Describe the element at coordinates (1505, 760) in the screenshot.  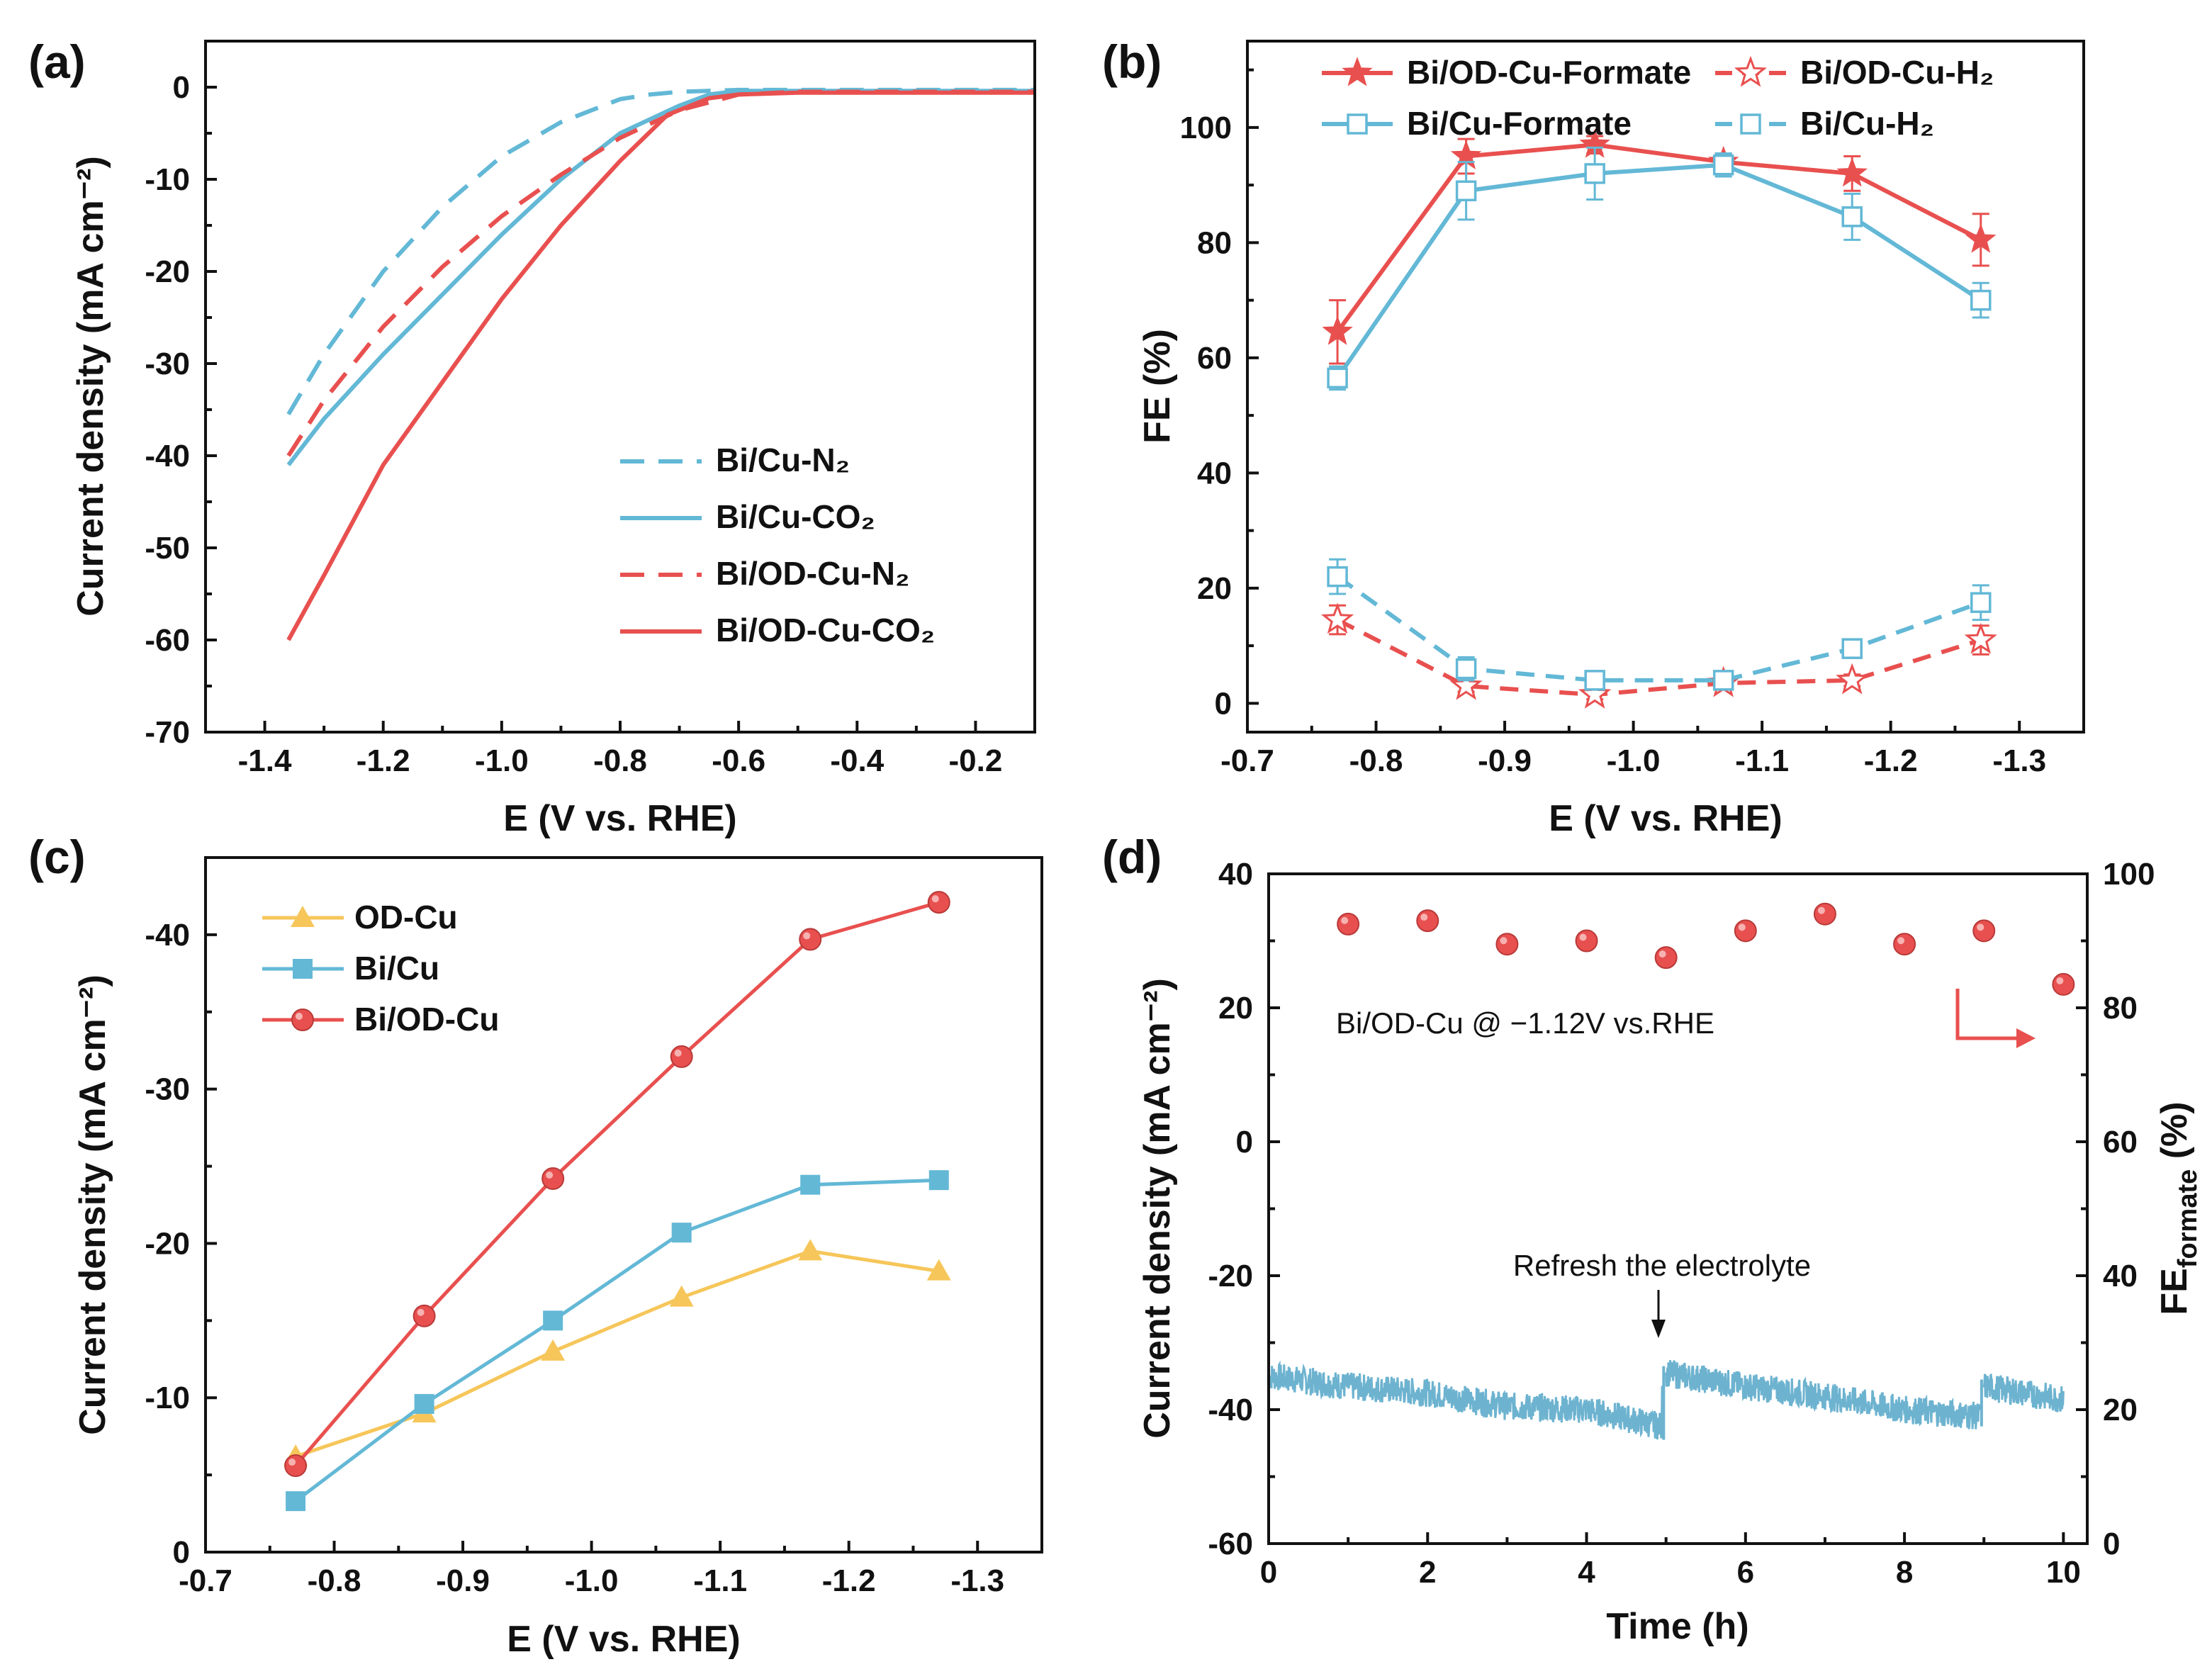
I see `b-xtick-label: -0.9` at that location.